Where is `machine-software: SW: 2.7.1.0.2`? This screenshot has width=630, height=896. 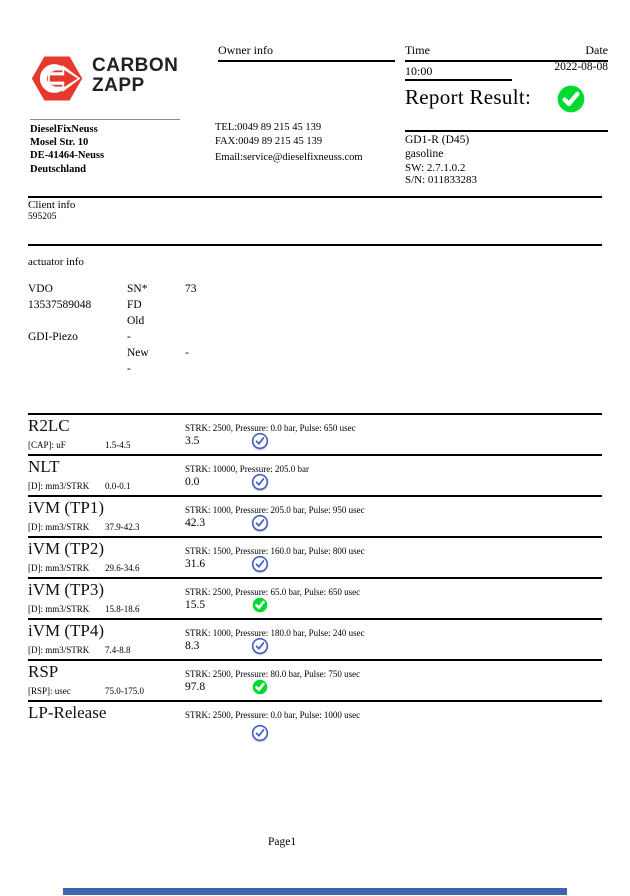
machine-software: SW: 2.7.1.0.2 is located at coordinates (435, 168).